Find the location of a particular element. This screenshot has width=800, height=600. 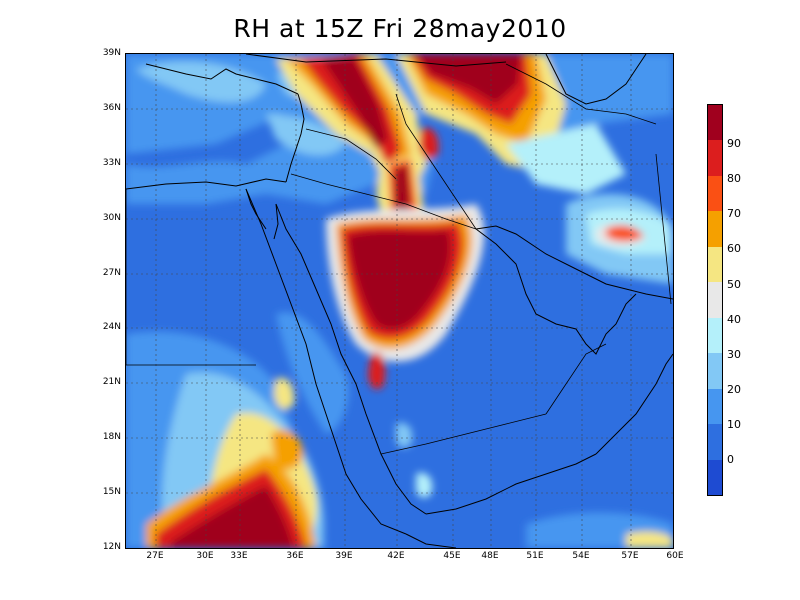

lat-label-15n: 15N is located at coordinates (111, 492).